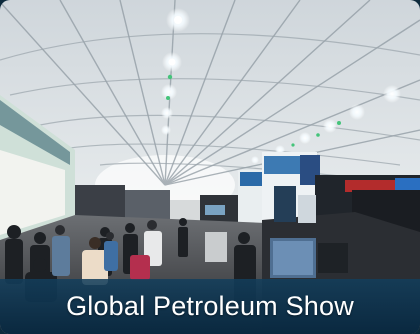  What do you see at coordinates (253, 110) in the screenshot?
I see `green-lights` at bounding box center [253, 110].